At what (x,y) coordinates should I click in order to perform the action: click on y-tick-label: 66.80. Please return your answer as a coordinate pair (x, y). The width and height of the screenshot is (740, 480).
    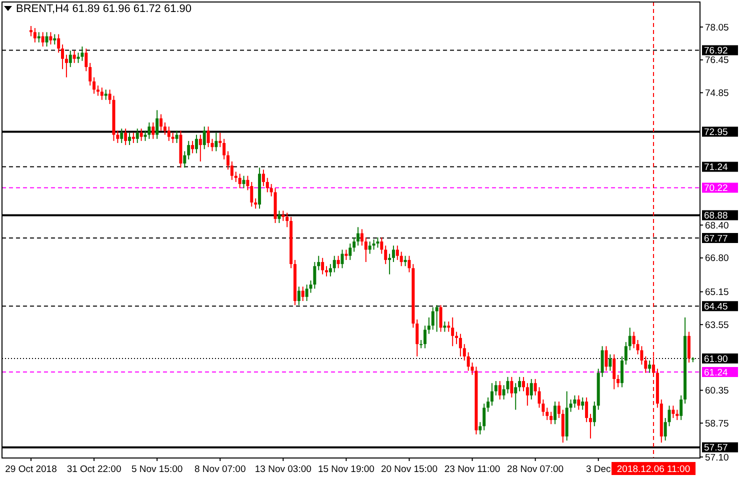
    Looking at the image, I should click on (717, 258).